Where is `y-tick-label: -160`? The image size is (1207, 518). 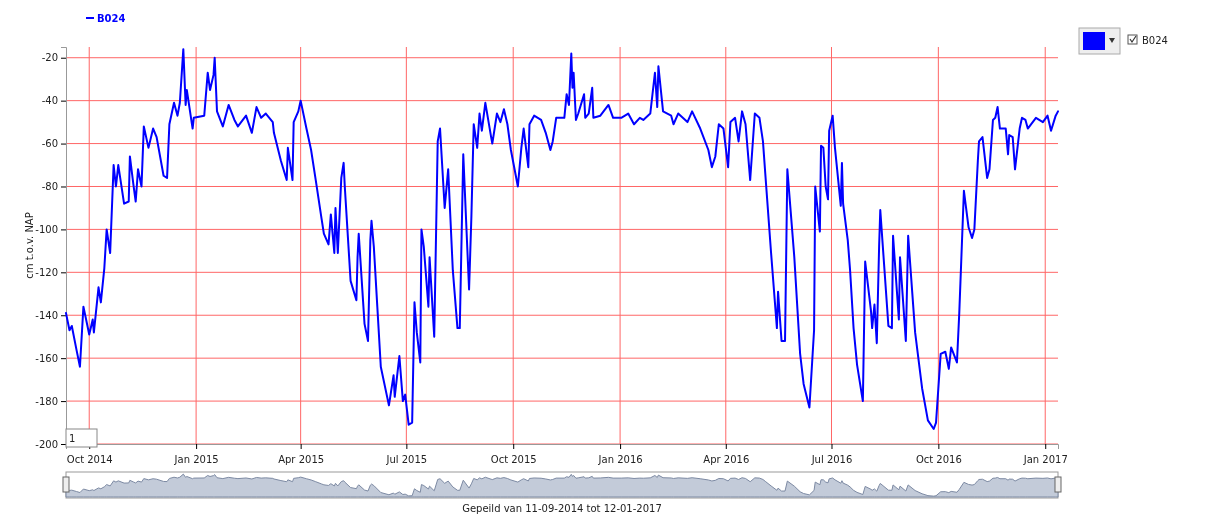
y-tick-label: -160 is located at coordinates (46, 358).